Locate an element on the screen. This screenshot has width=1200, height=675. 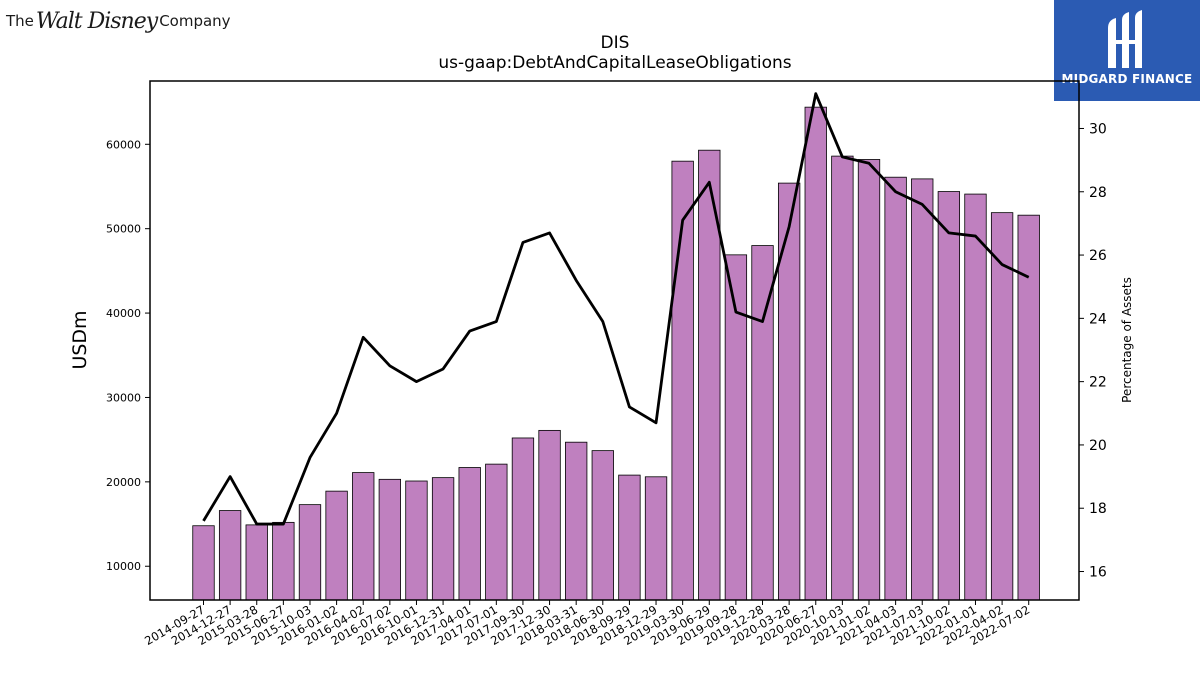
right-axis-ticks: 16 18 20 22 24 26 28 30 is located at coordinates (1093, 351).